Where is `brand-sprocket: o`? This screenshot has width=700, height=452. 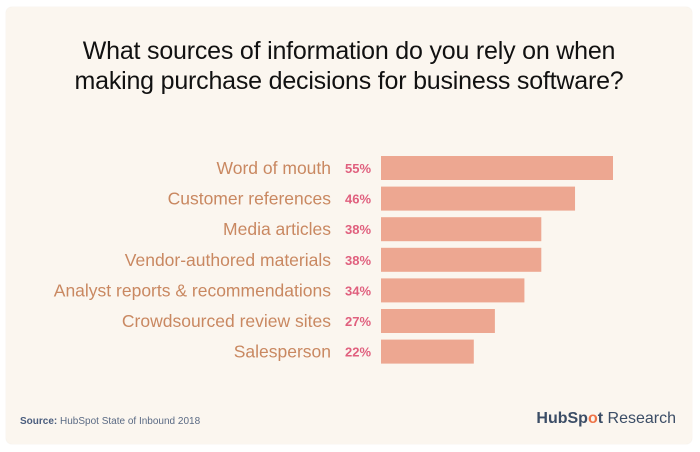 brand-sprocket: o is located at coordinates (592, 418).